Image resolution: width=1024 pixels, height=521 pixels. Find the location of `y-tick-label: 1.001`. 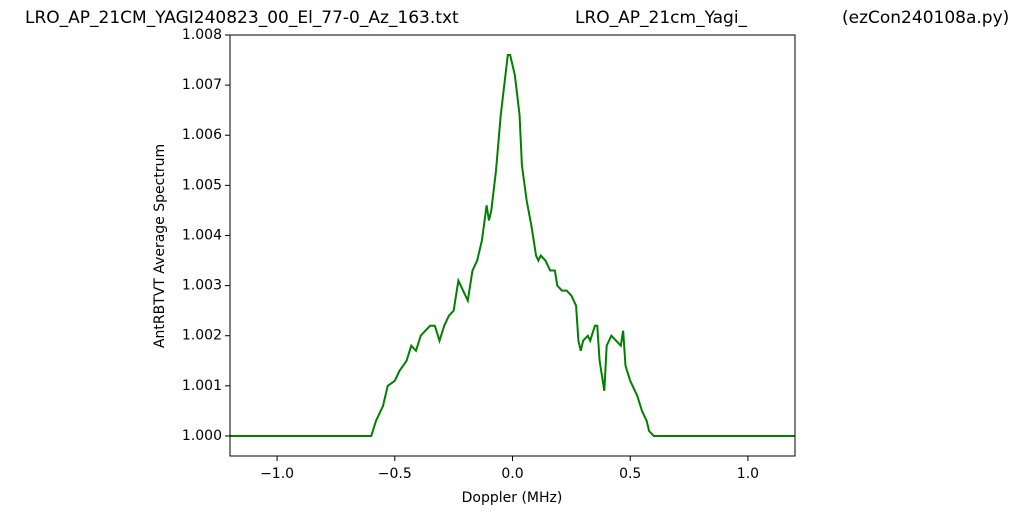

y-tick-label: 1.001 is located at coordinates (202, 386).